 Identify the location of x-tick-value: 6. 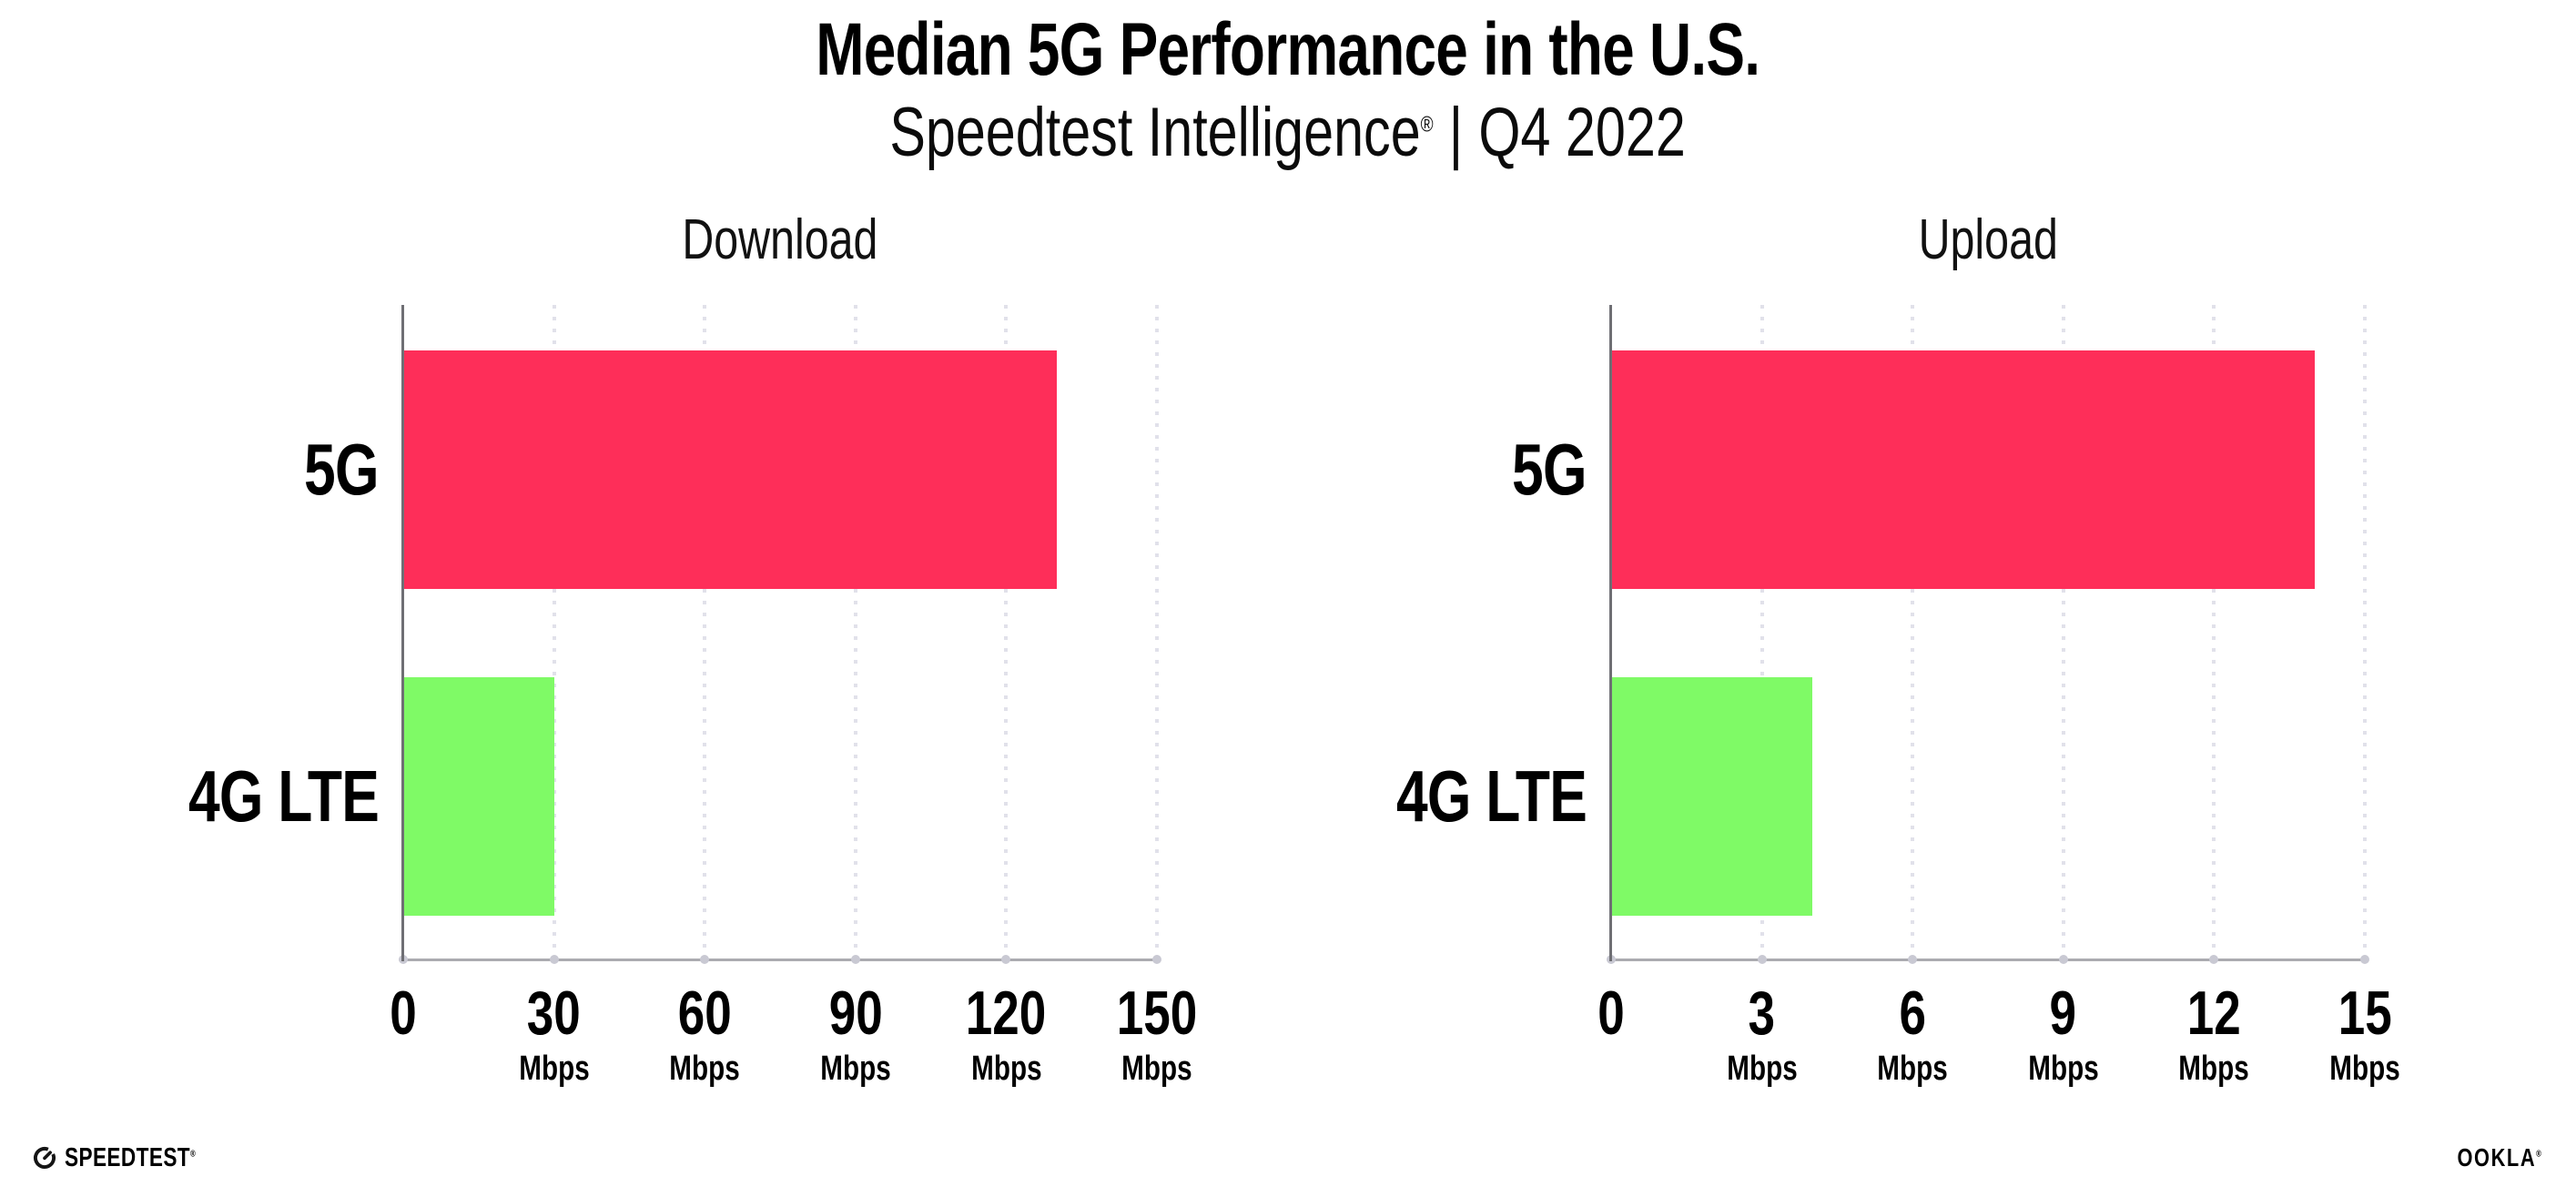
(1912, 1014).